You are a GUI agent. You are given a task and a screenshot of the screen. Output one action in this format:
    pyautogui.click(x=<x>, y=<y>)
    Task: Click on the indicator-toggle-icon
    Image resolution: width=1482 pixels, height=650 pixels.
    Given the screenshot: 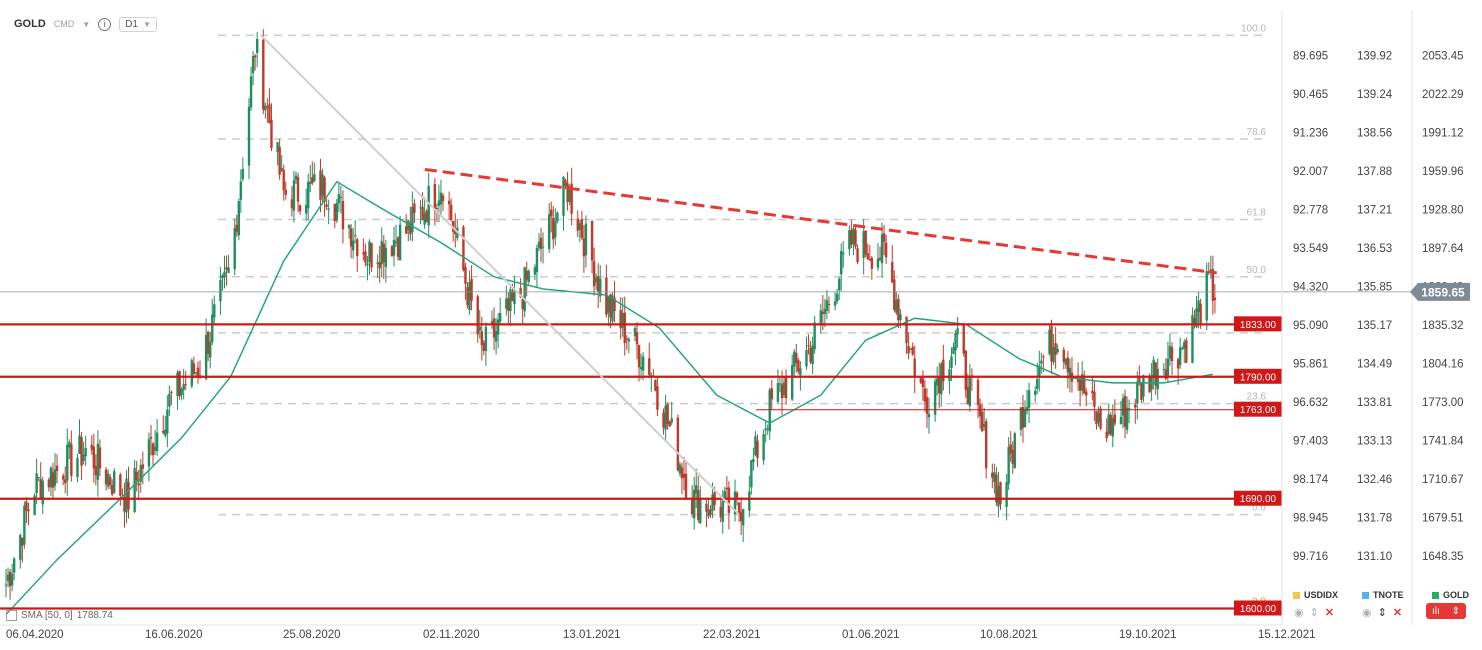 What is the action you would take?
    pyautogui.click(x=11, y=615)
    